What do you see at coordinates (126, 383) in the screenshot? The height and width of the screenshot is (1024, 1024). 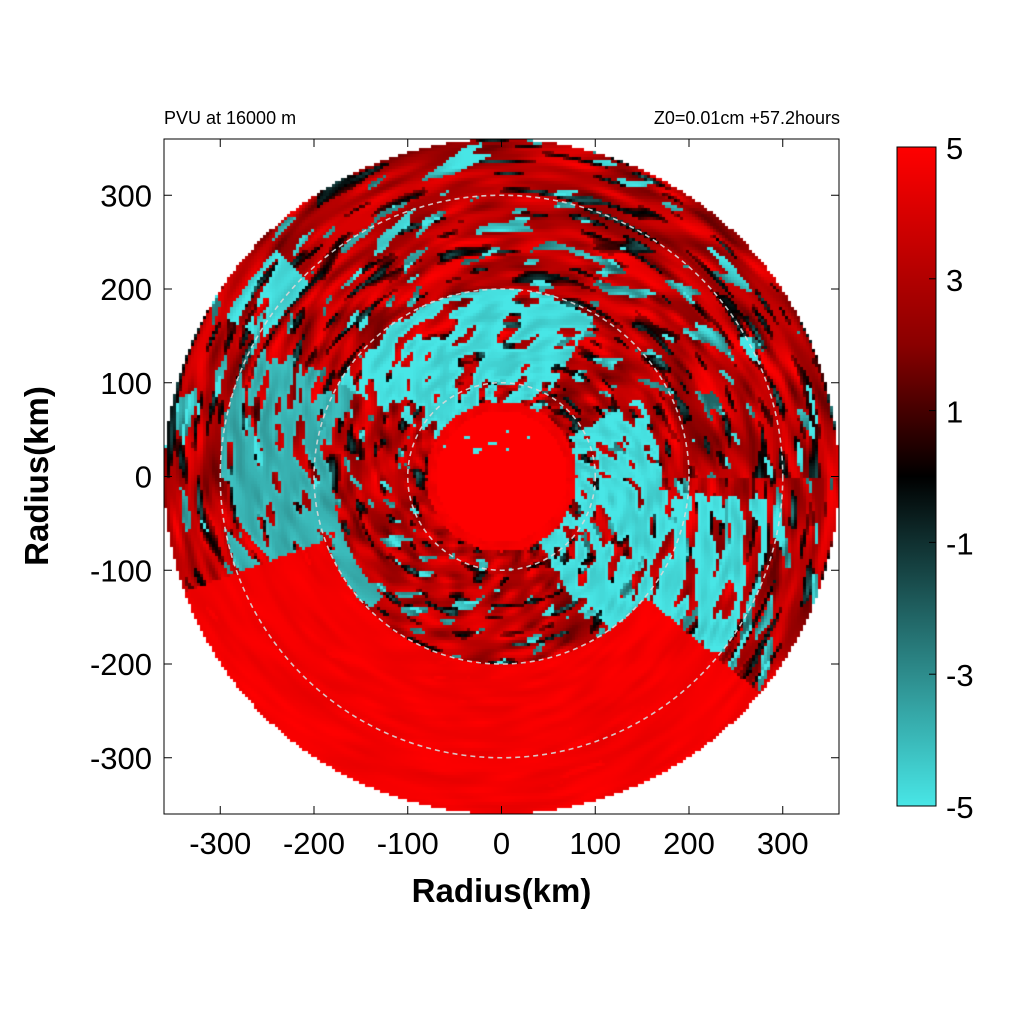 I see `y-tick-label: 100` at bounding box center [126, 383].